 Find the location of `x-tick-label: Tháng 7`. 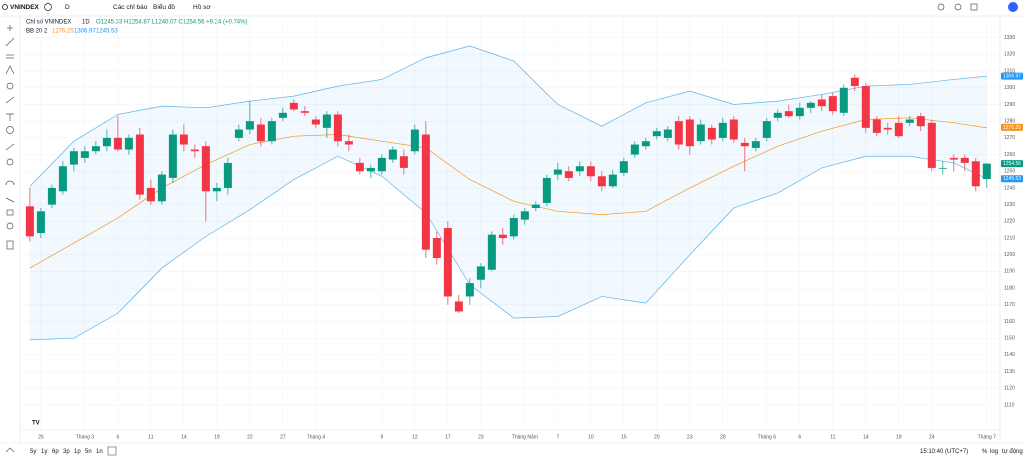

x-tick-label: Tháng 7 is located at coordinates (987, 437).